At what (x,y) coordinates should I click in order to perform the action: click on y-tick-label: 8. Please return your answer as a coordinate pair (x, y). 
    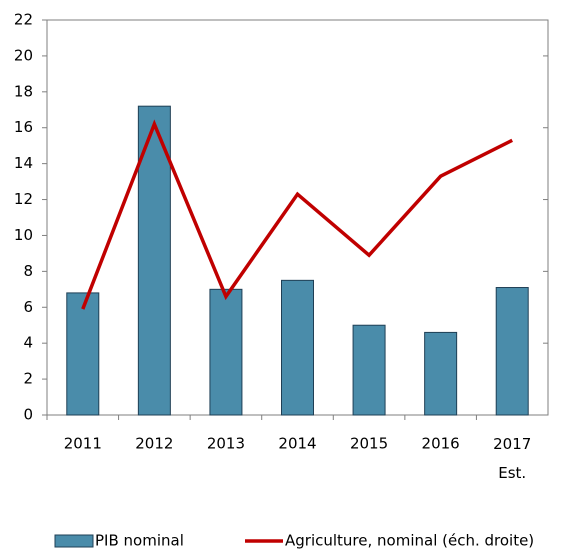
    Looking at the image, I should click on (28, 271).